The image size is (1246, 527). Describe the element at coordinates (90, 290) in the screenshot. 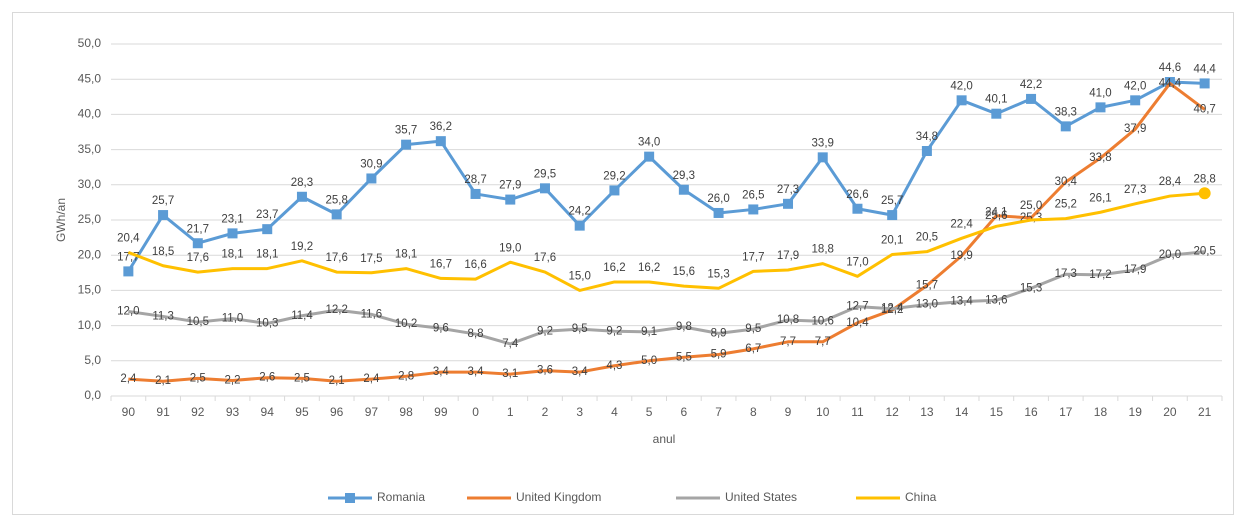

I see `y-tick-label: 15,0` at that location.